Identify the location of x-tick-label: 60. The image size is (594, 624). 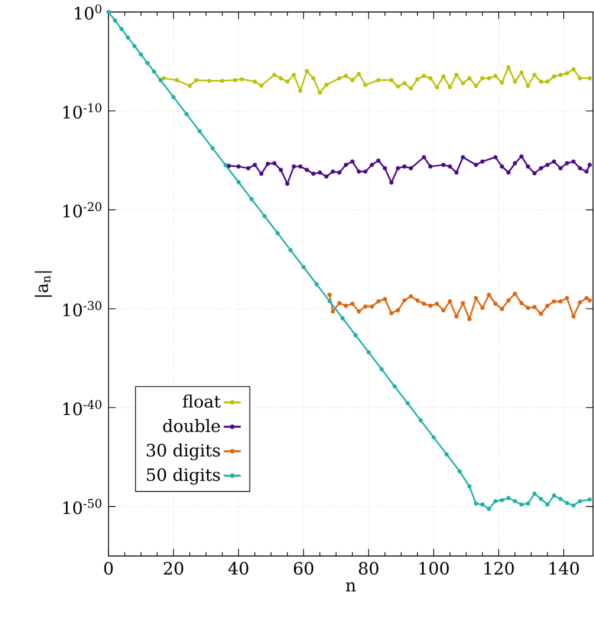
(304, 568).